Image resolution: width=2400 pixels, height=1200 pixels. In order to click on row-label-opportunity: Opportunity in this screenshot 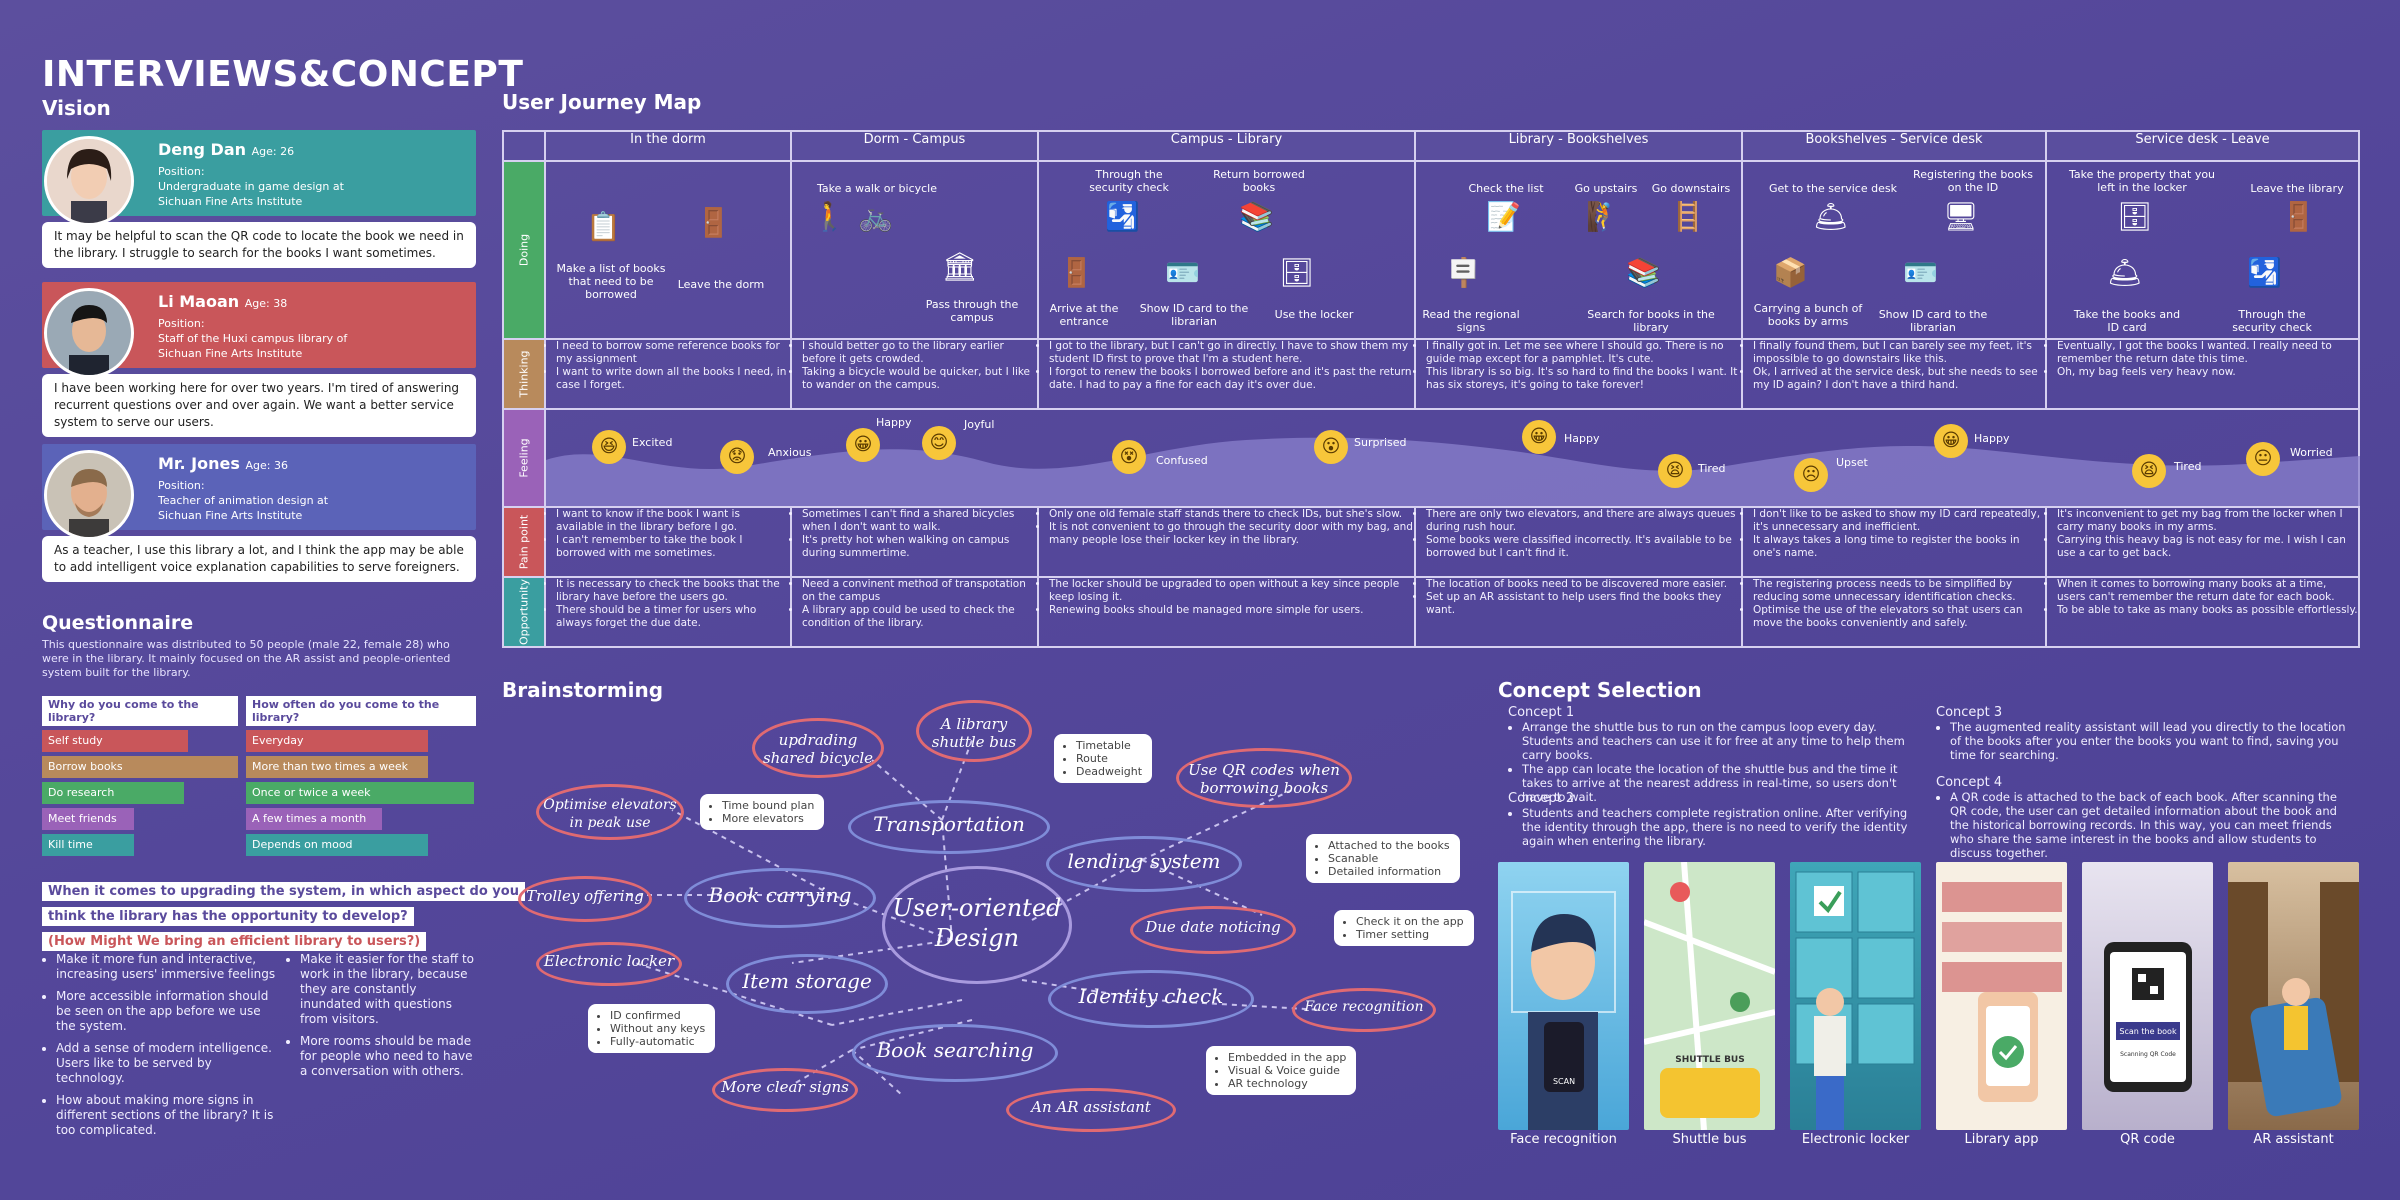, I will do `click(524, 612)`.